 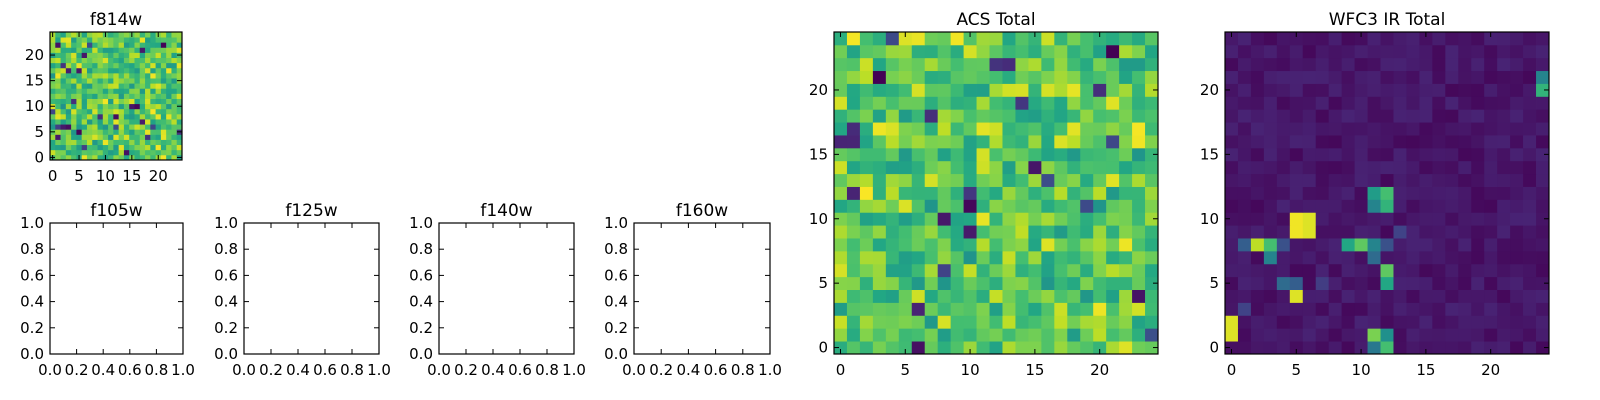 What do you see at coordinates (226, 354) in the screenshot?
I see `f125w-ytick-label: 0.0` at bounding box center [226, 354].